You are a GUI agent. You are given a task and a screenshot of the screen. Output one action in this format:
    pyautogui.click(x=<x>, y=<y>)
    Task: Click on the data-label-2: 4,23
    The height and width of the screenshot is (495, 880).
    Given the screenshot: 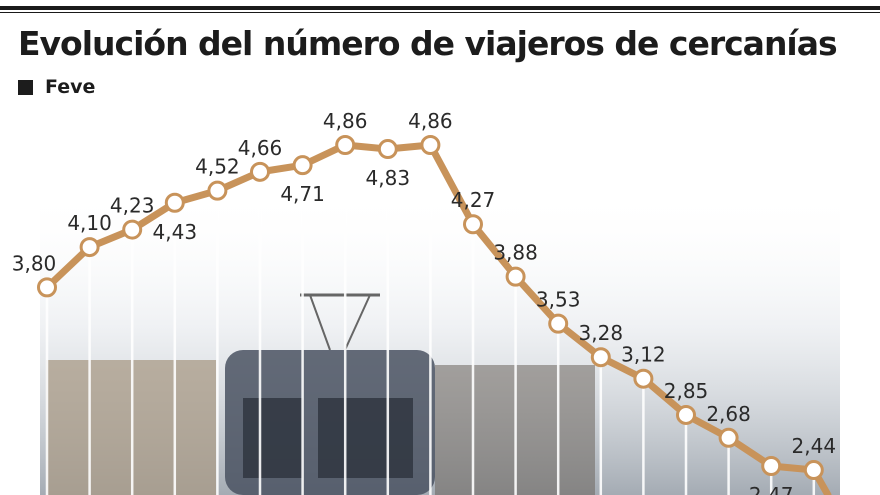 What is the action you would take?
    pyautogui.click(x=132, y=206)
    